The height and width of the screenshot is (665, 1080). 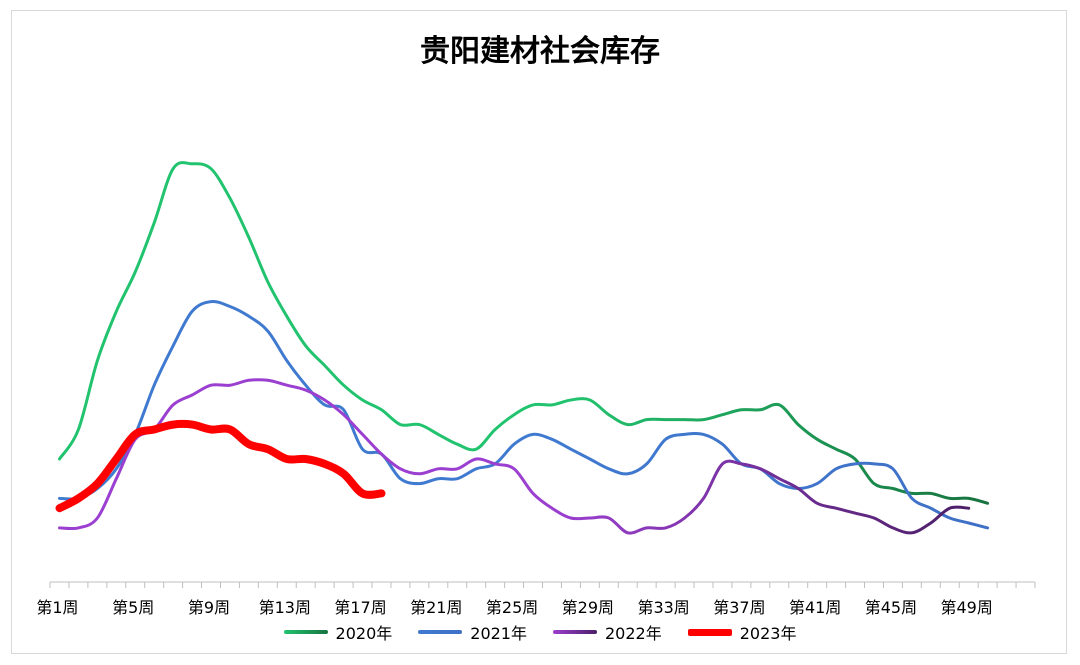 What do you see at coordinates (542, 584) in the screenshot?
I see `x-axis` at bounding box center [542, 584].